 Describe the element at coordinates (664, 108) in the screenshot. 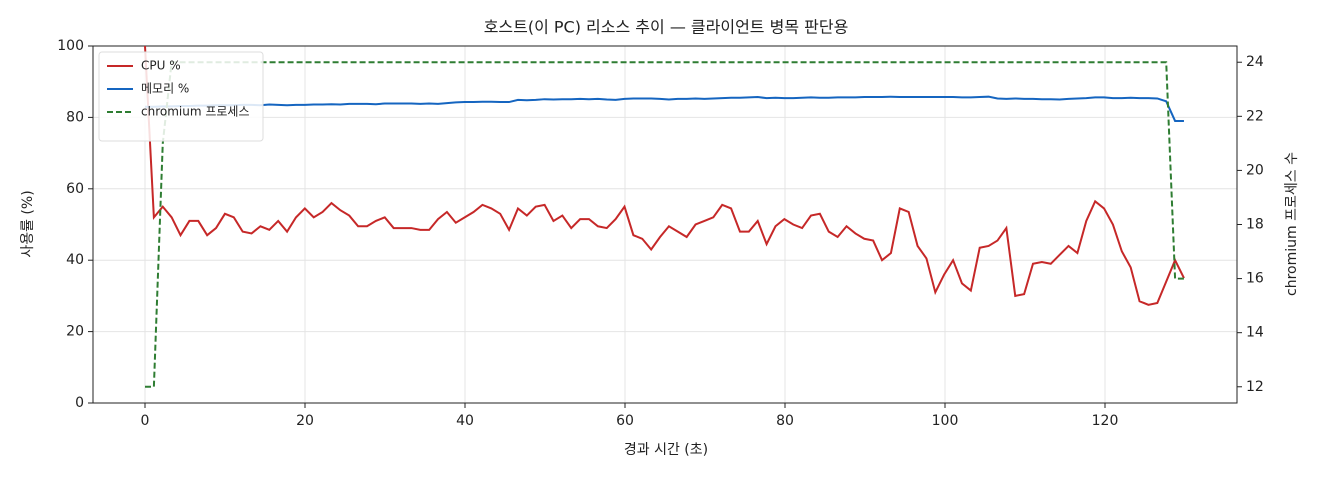

I see `series-line` at that location.